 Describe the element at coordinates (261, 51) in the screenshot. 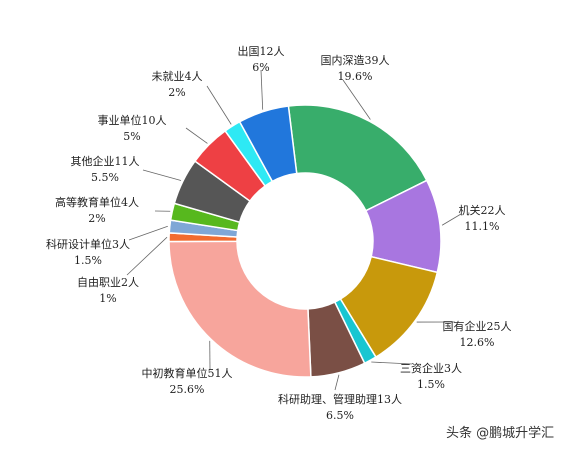

I see `slice-label-13: 出国12人` at that location.